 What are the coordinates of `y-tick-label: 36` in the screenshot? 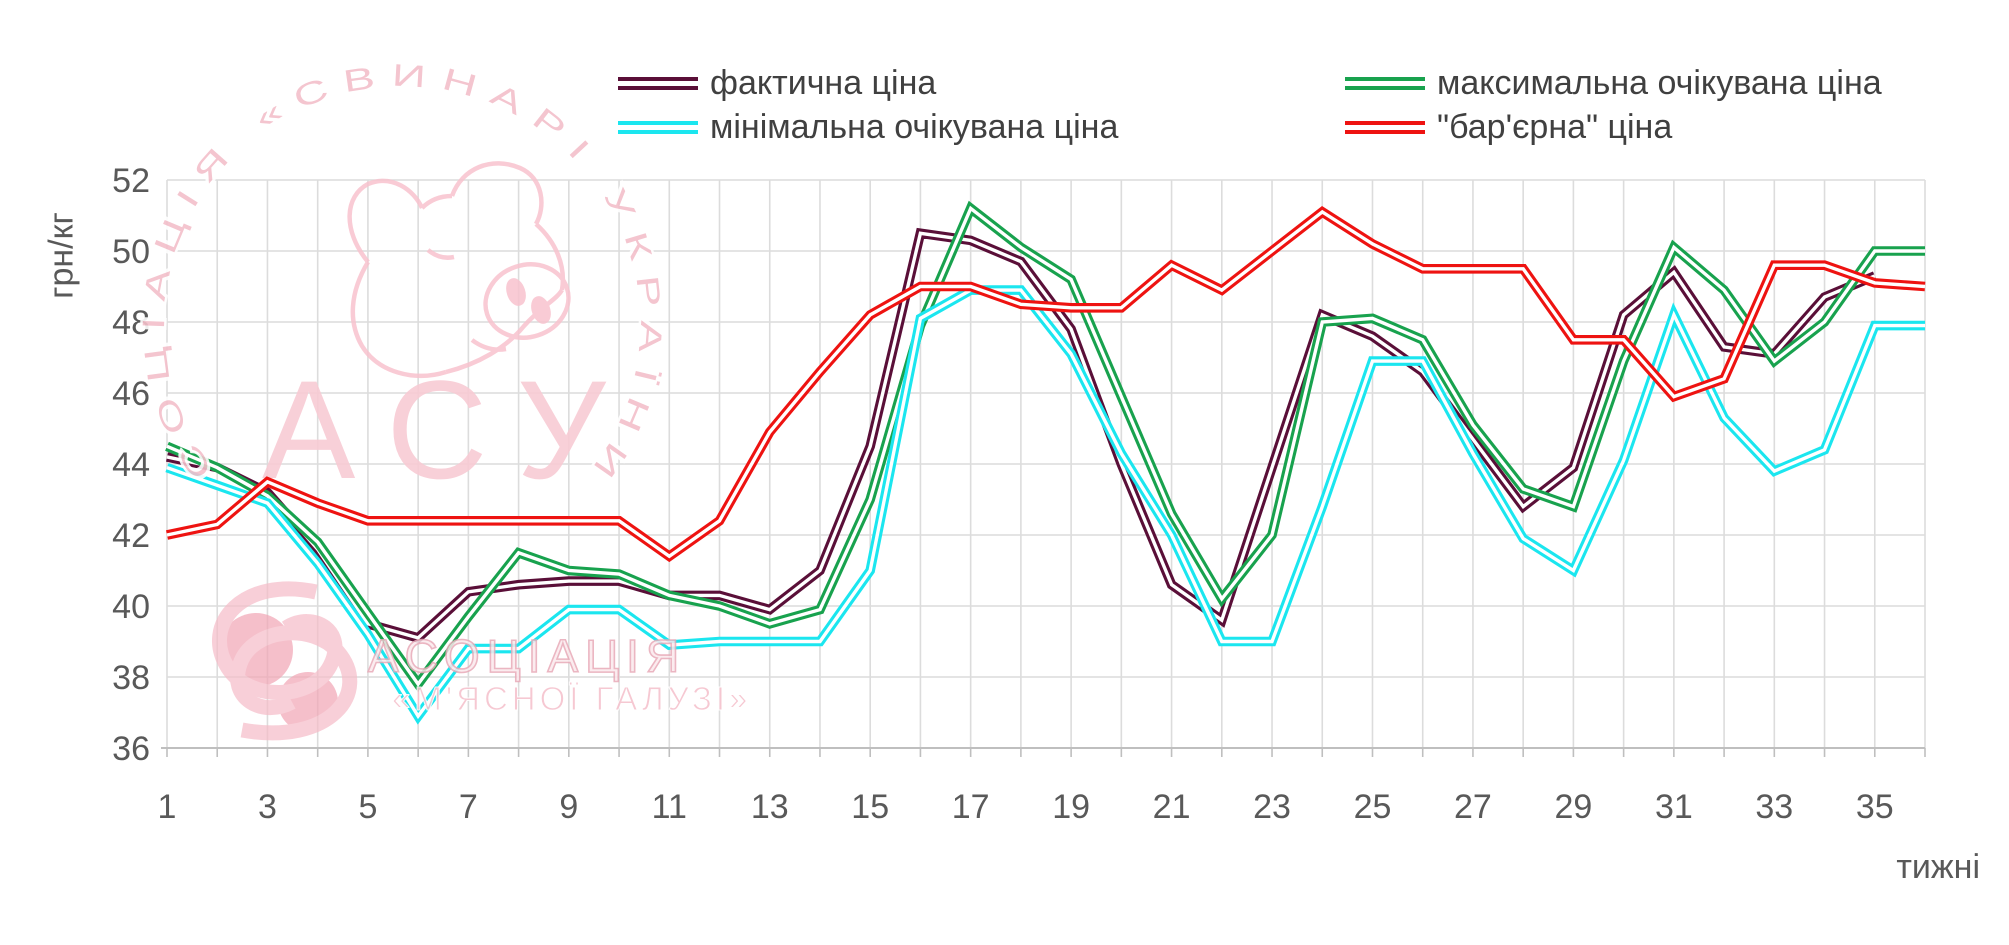 It's located at (131, 749).